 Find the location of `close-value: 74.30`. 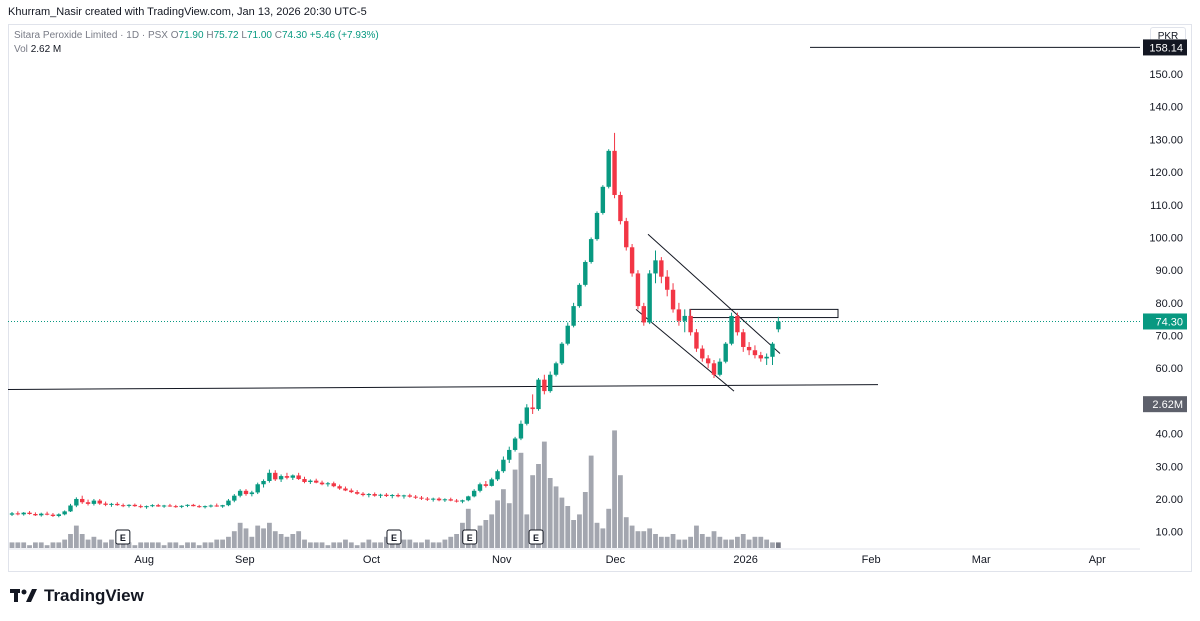

close-value: 74.30 is located at coordinates (294, 35).